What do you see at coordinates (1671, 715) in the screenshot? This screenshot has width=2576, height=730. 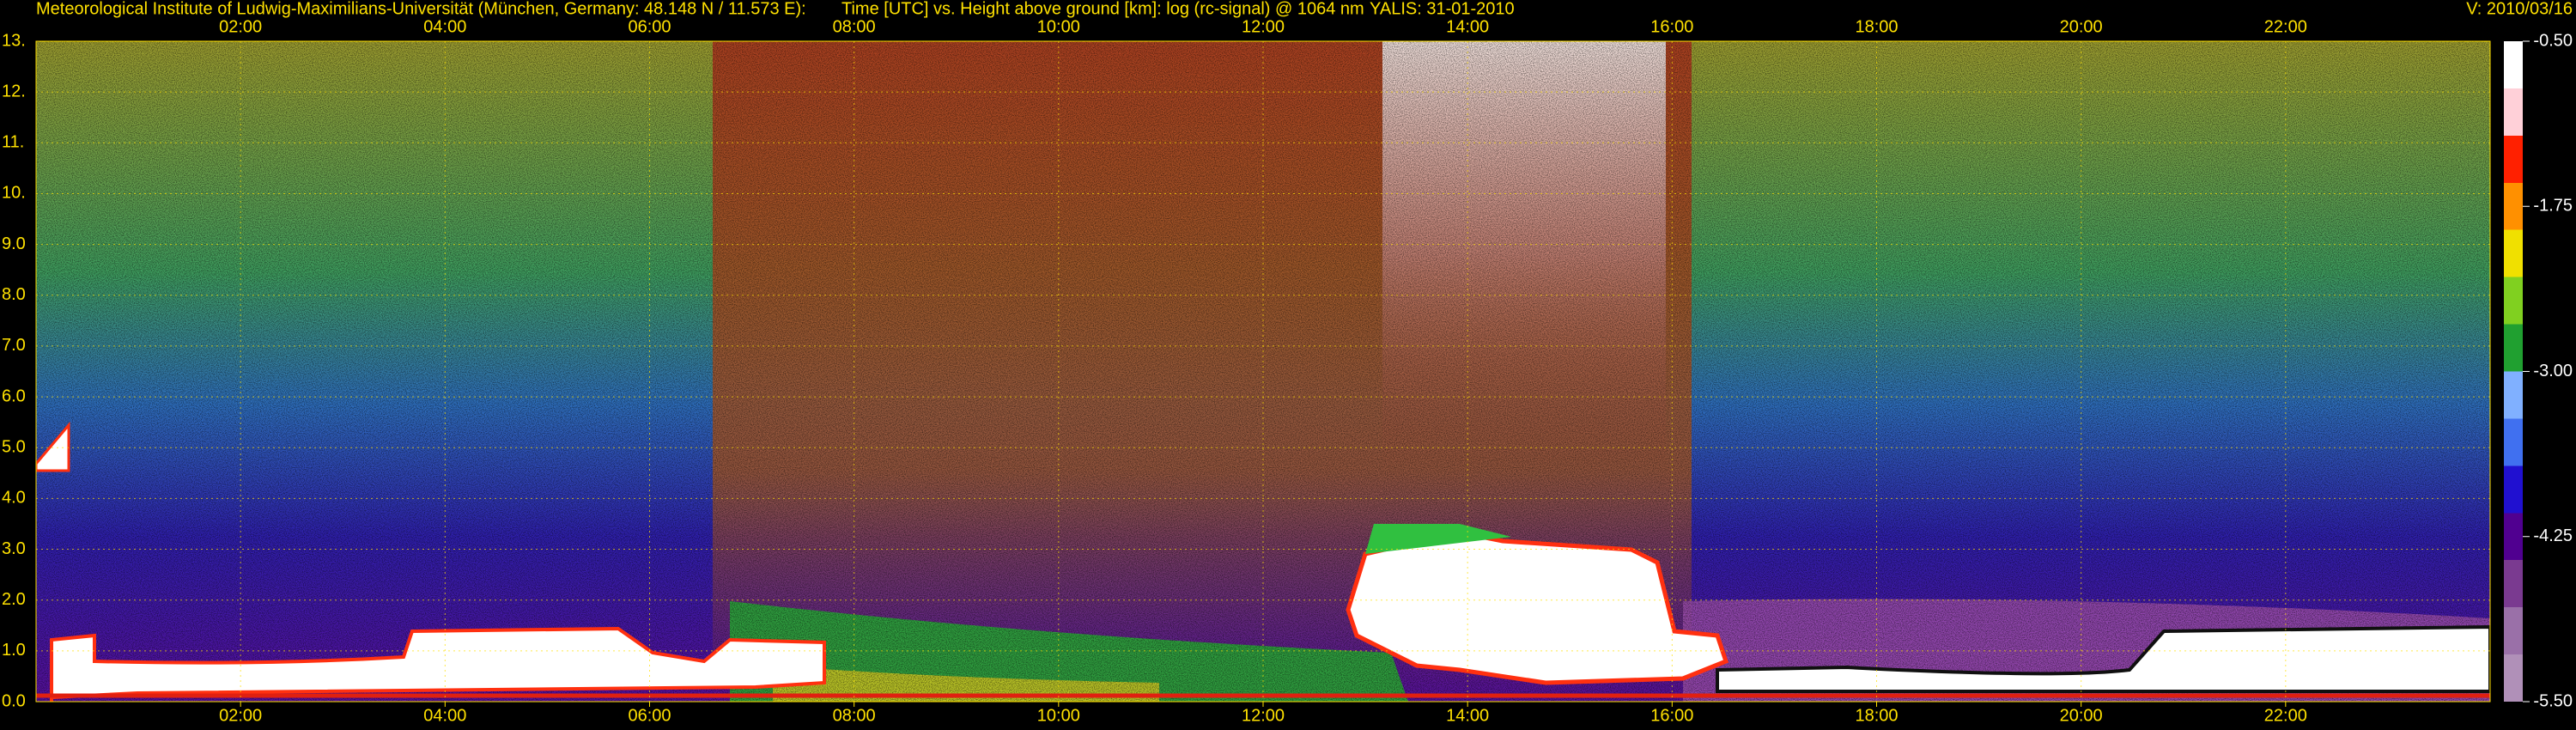 I see `x-tick-label-bottom: 16:00` at bounding box center [1671, 715].